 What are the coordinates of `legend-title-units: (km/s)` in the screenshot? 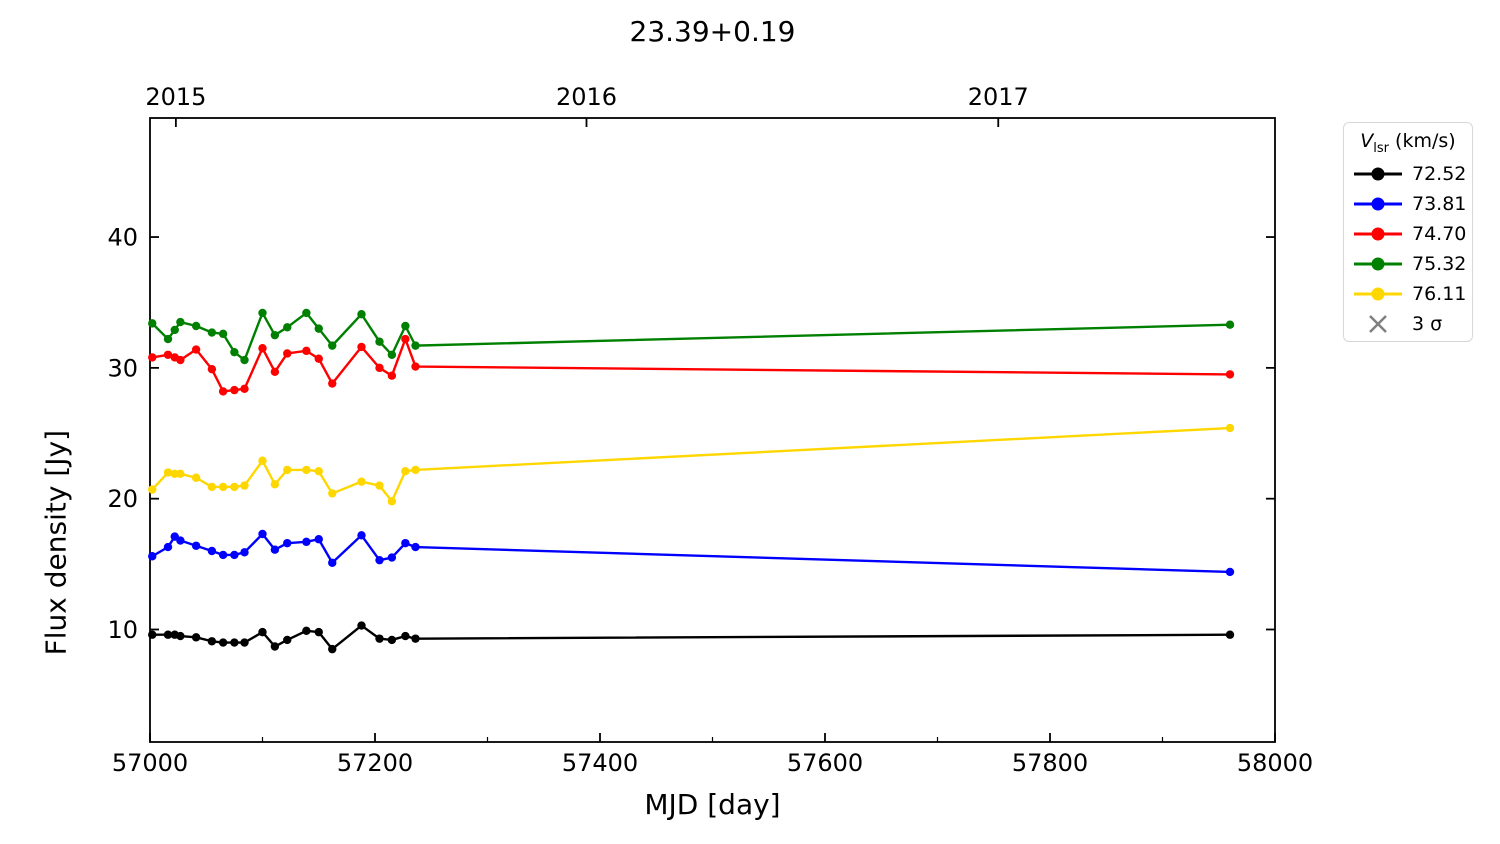 It's located at (1422, 141).